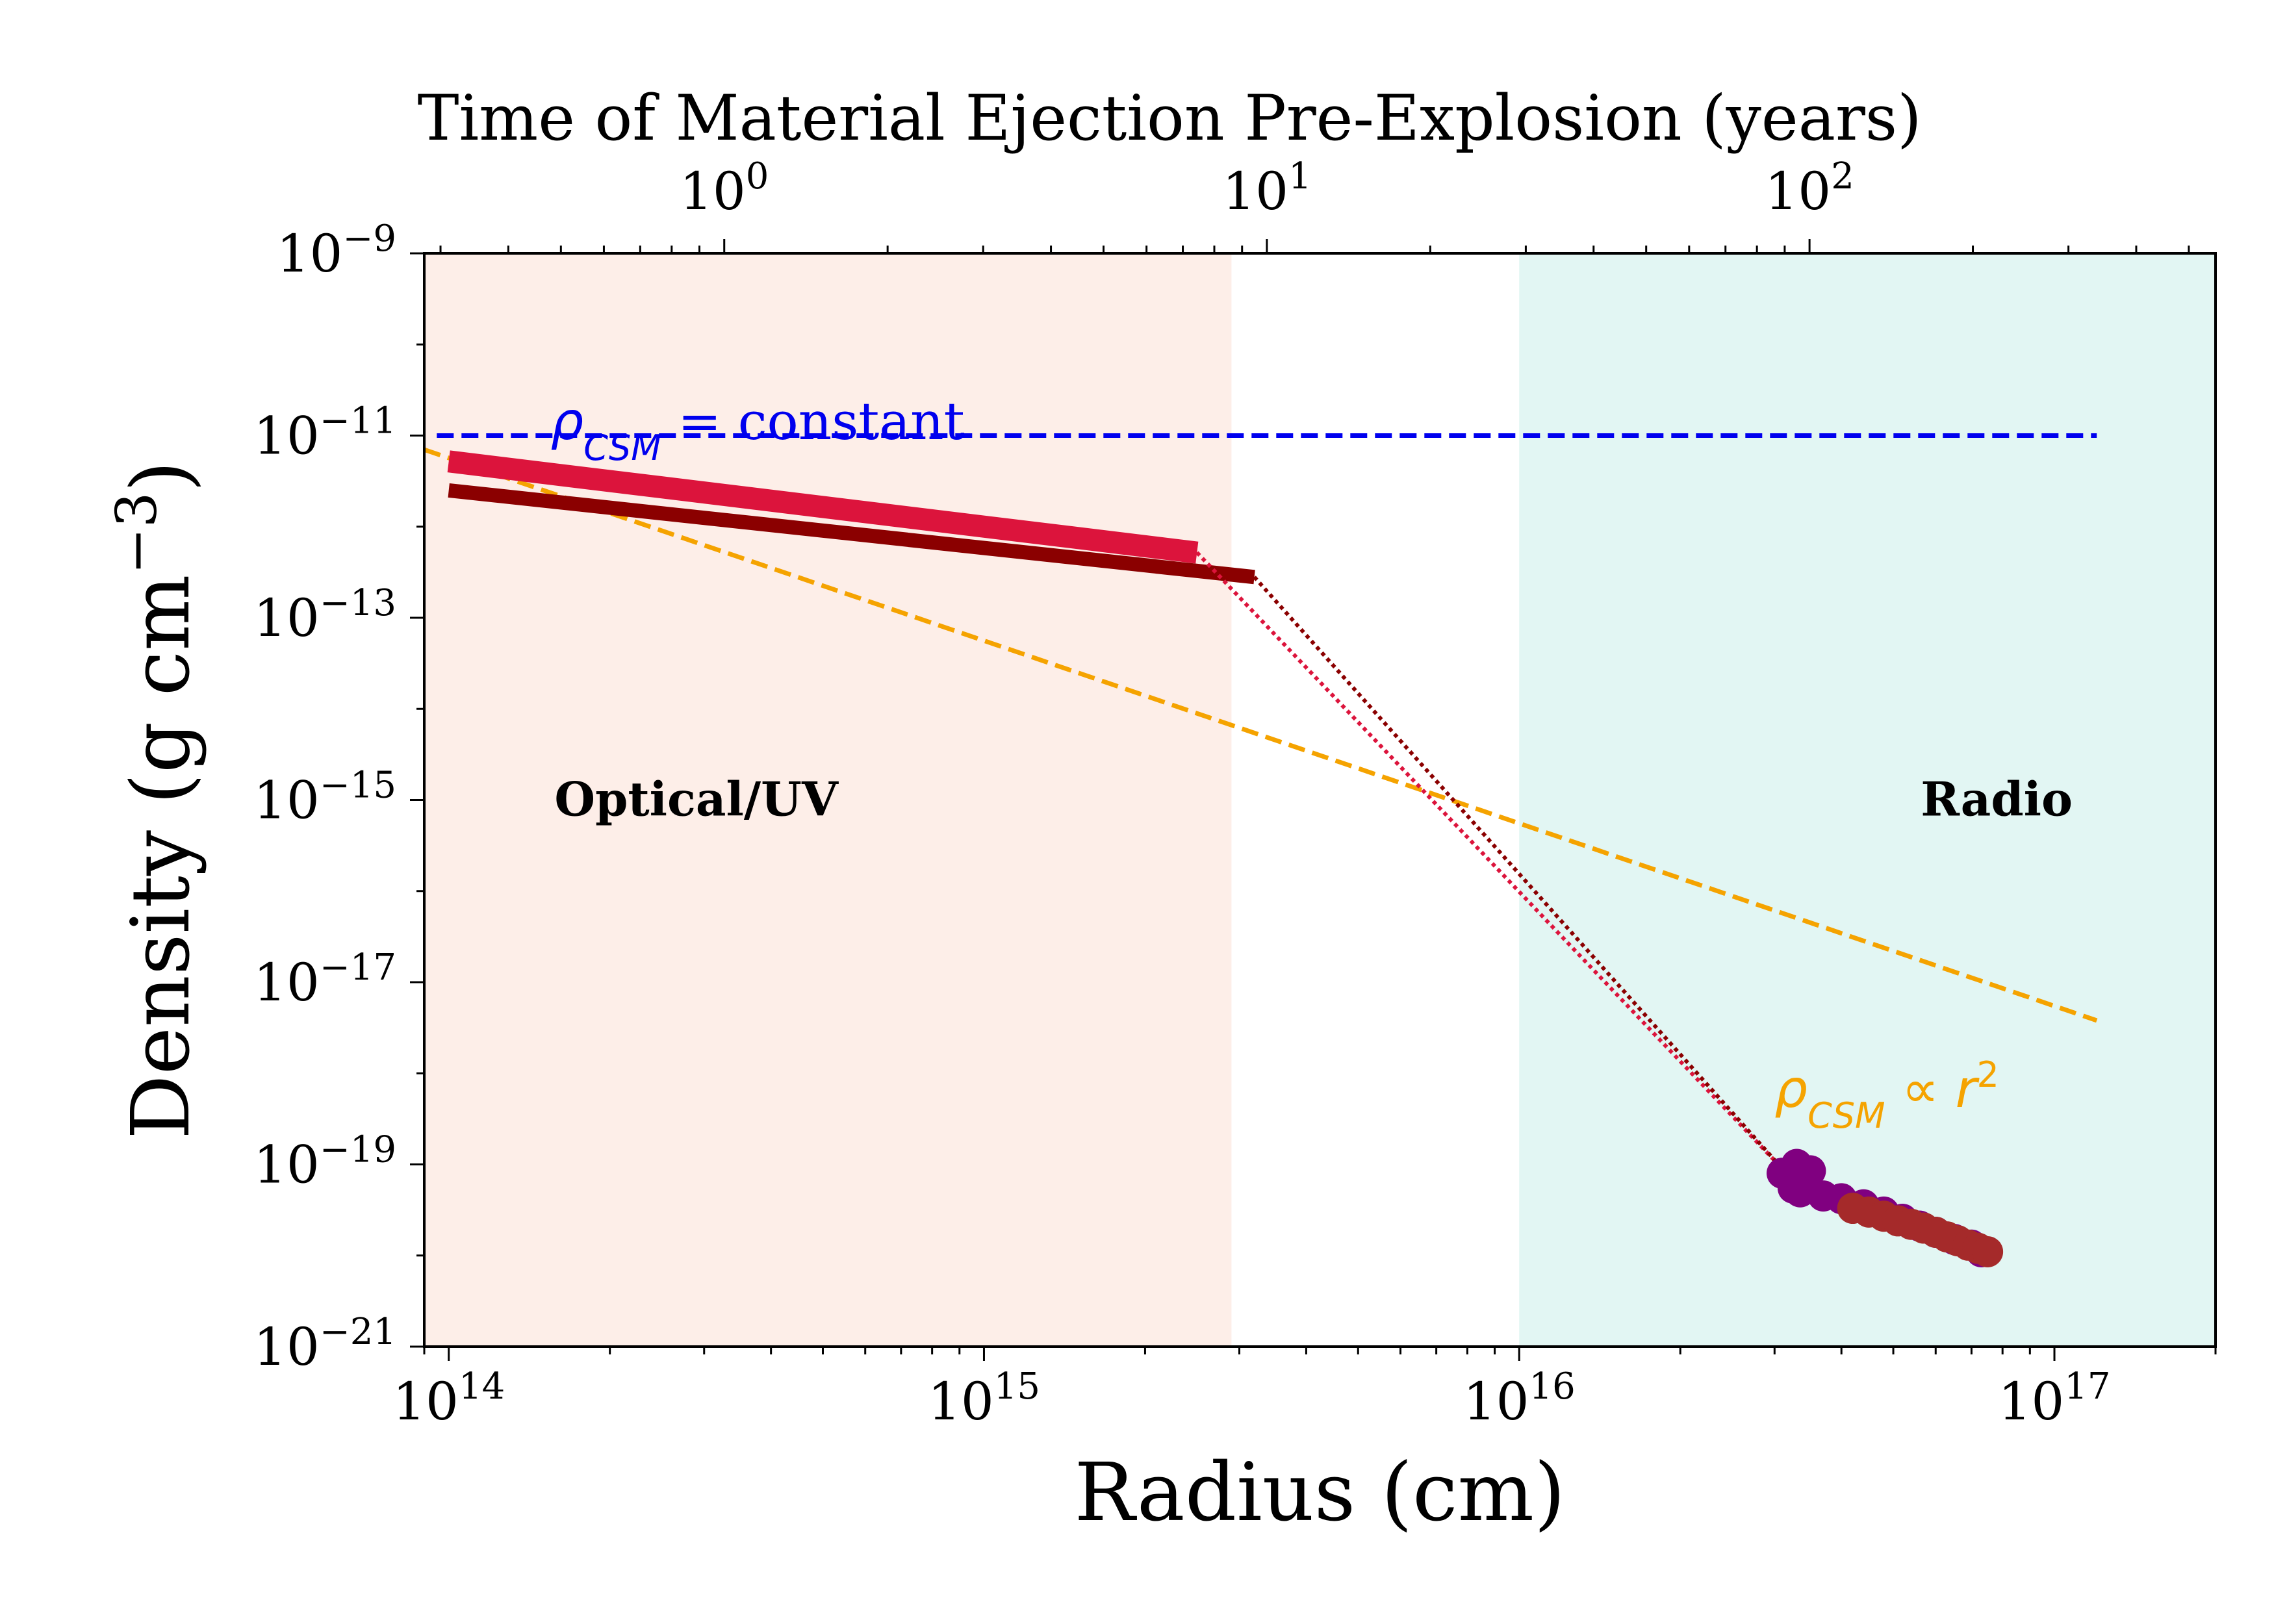 This screenshot has height=1624, width=2274. Describe the element at coordinates (984, 1398) in the screenshot. I see `x-tick-label-1: 1015` at that location.